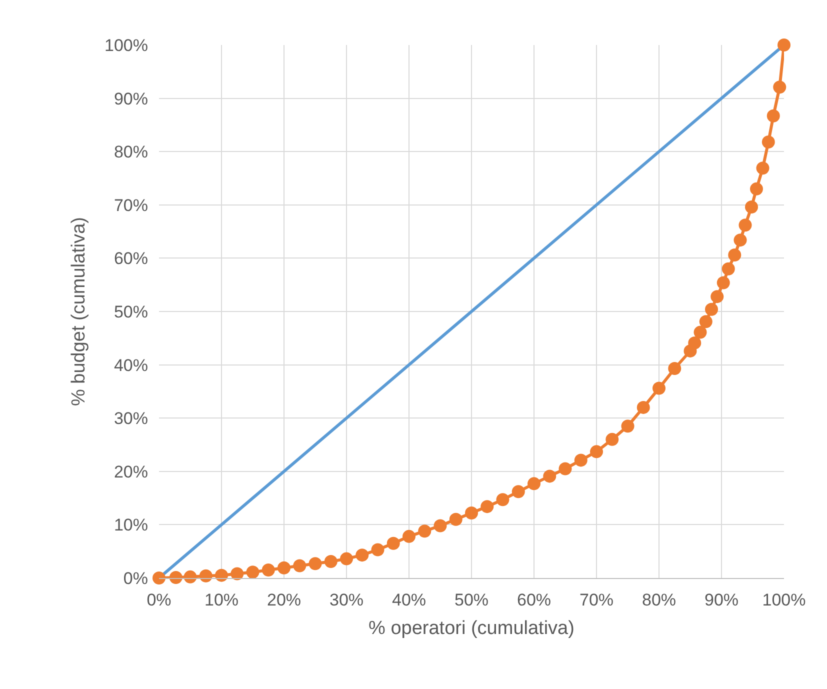  What do you see at coordinates (131, 98) in the screenshot?
I see `y-tick-label: 90%` at bounding box center [131, 98].